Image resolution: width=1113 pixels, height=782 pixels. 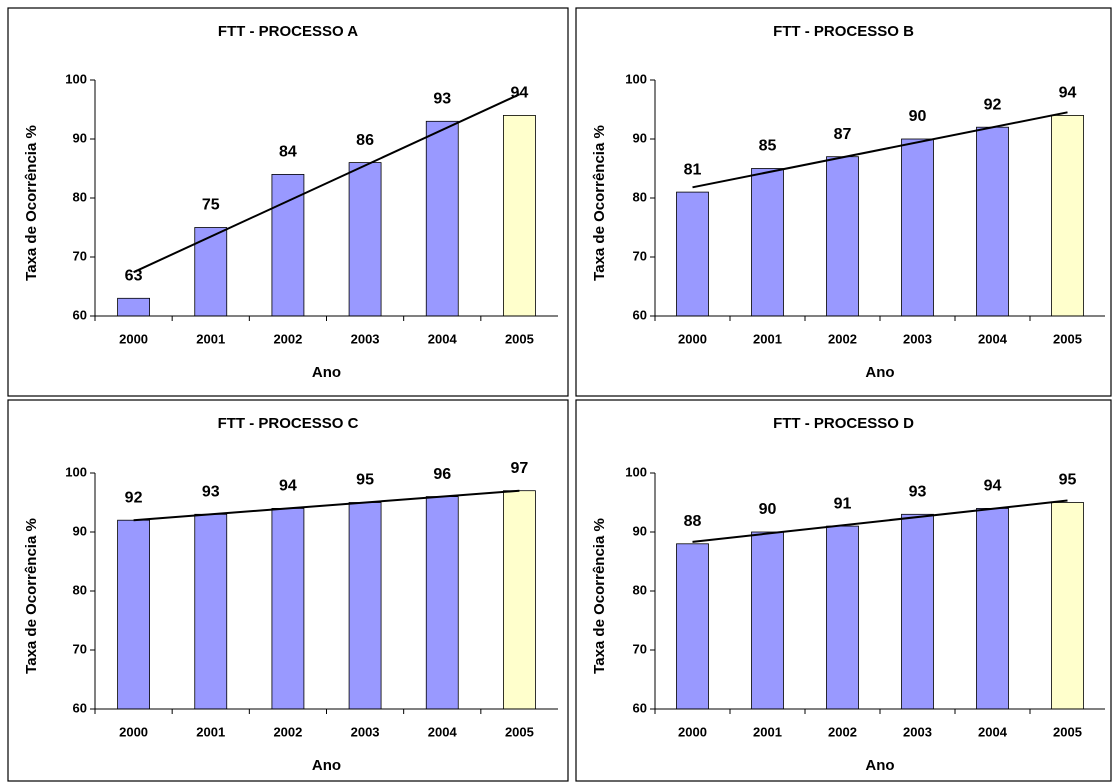 What do you see at coordinates (918, 116) in the screenshot?
I see `data-label: 90` at bounding box center [918, 116].